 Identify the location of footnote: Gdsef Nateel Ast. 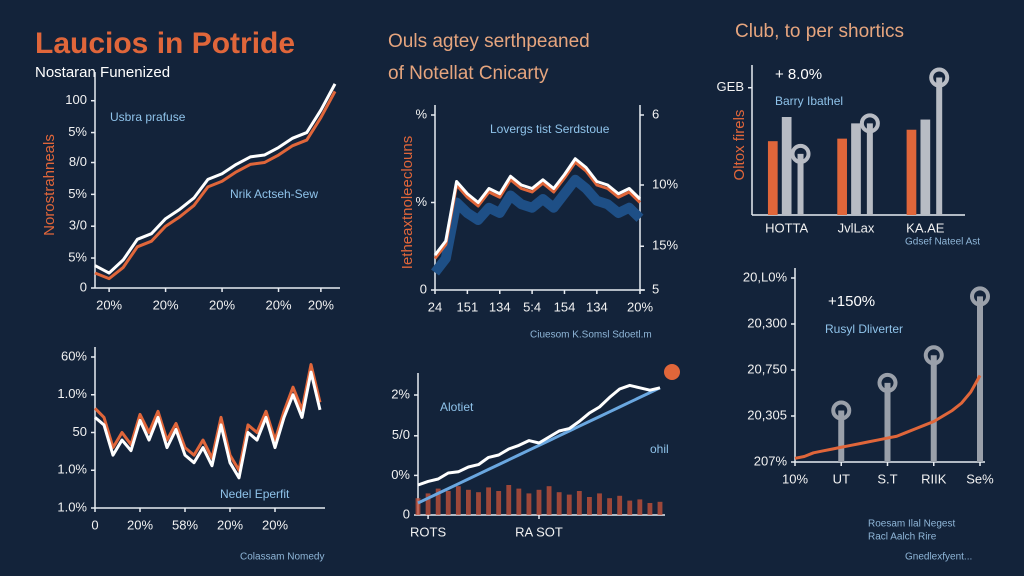
(942, 242).